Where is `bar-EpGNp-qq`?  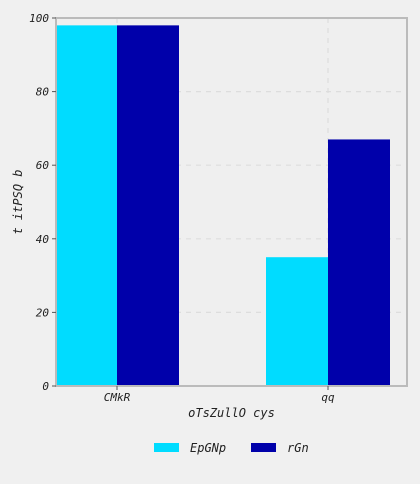 bar-EpGNp-qq is located at coordinates (297, 321).